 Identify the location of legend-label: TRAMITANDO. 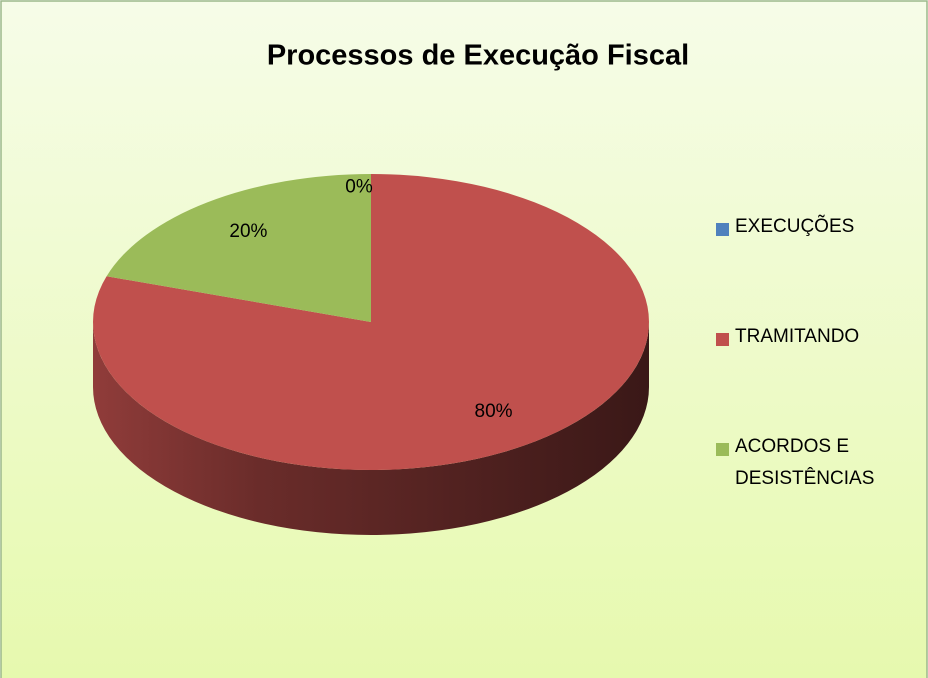
(797, 336).